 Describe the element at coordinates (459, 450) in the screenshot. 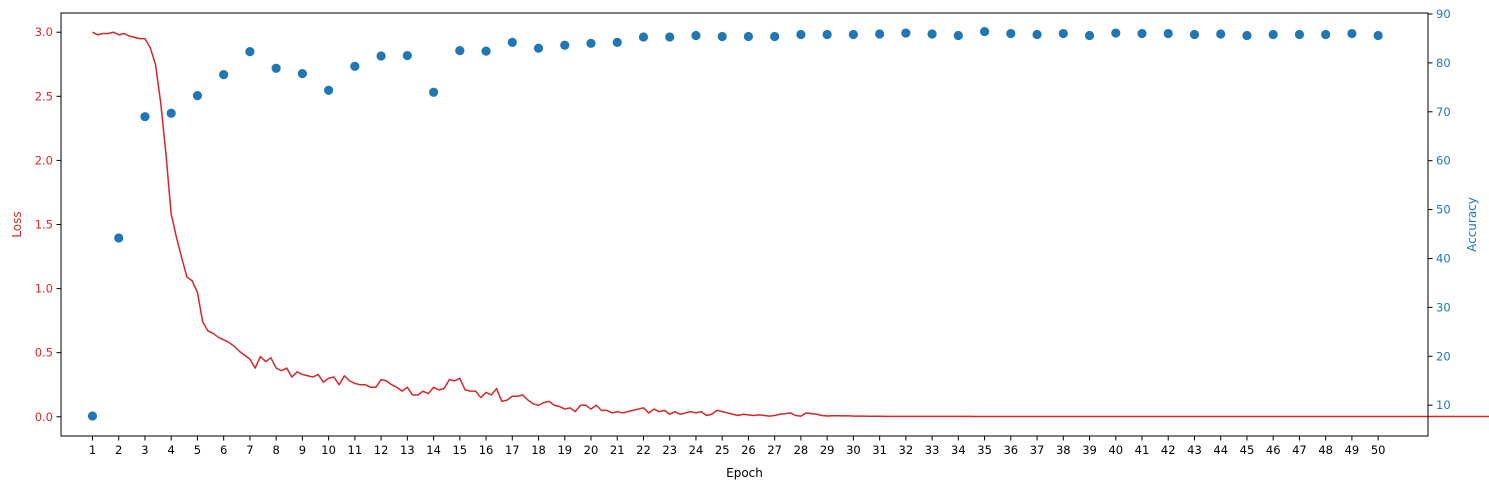

I see `x-tick-label: 15` at that location.